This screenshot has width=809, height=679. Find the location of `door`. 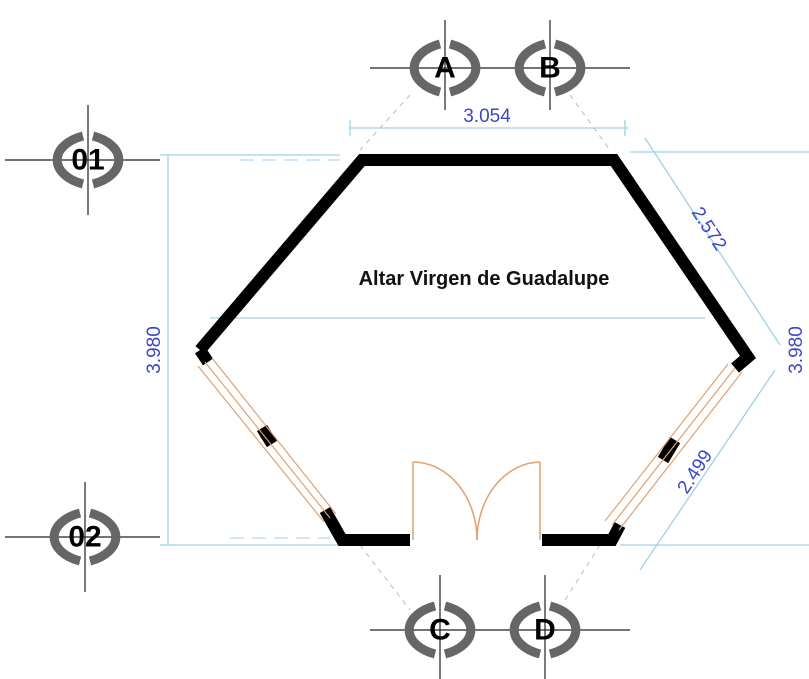

door is located at coordinates (476, 501).